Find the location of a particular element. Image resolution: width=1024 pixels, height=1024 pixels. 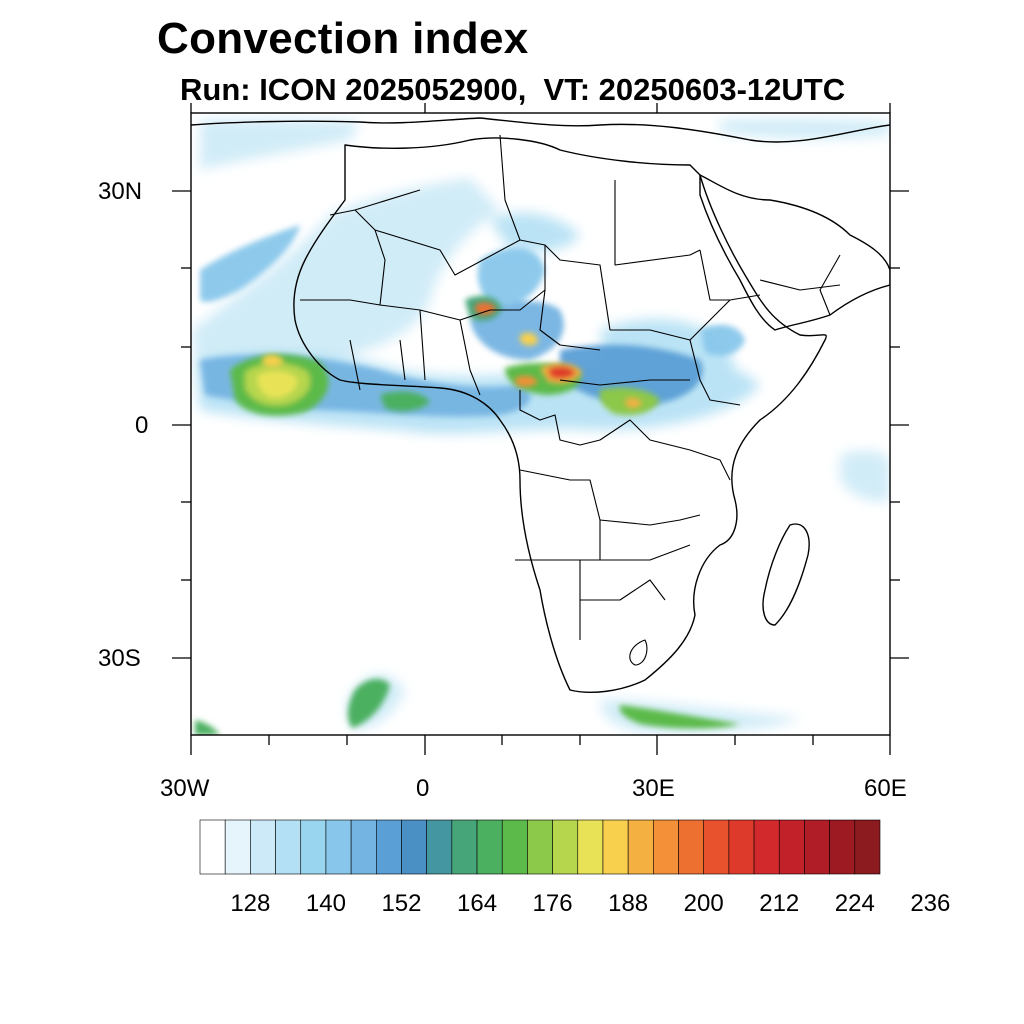

colorbar-tick-label: 140 is located at coordinates (325, 903).